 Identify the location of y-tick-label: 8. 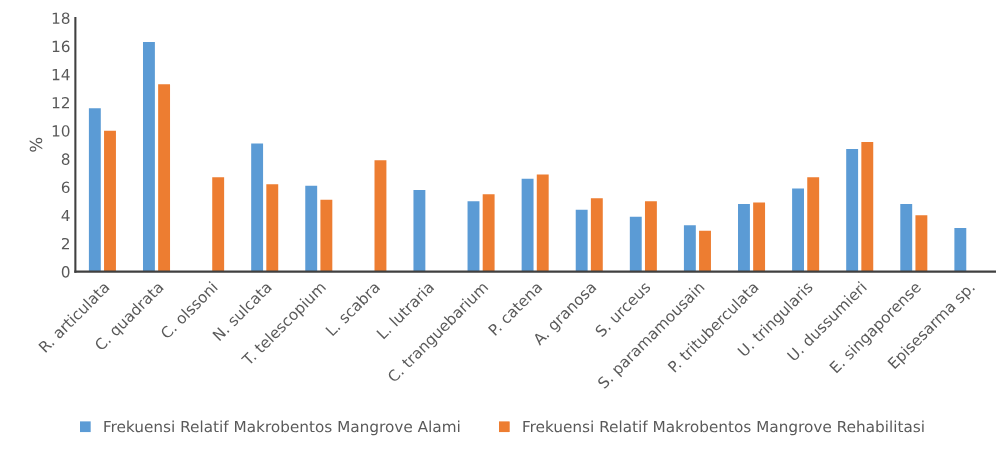
(65, 159).